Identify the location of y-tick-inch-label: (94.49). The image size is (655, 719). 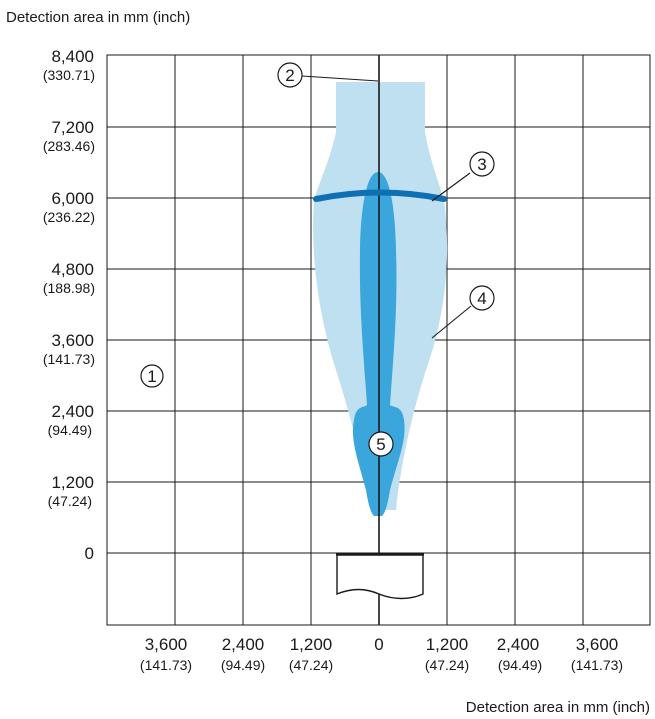
(70, 430).